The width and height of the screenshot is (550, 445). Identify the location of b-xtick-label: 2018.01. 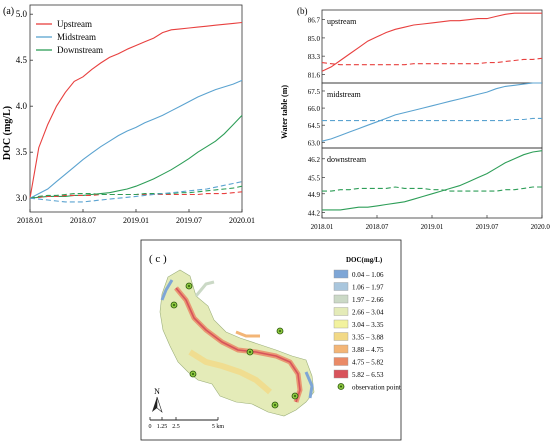
(322, 227).